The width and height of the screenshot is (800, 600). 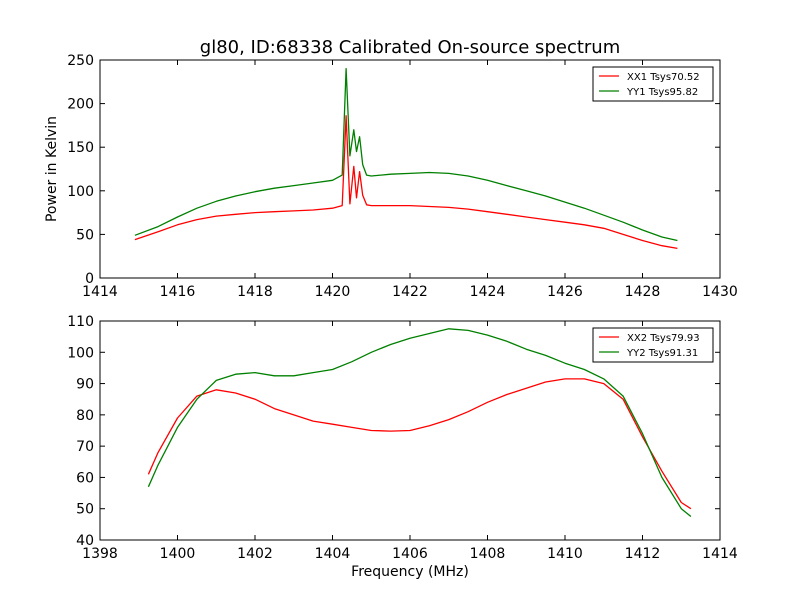 I want to click on x-tick-label: 1422, so click(x=410, y=292).